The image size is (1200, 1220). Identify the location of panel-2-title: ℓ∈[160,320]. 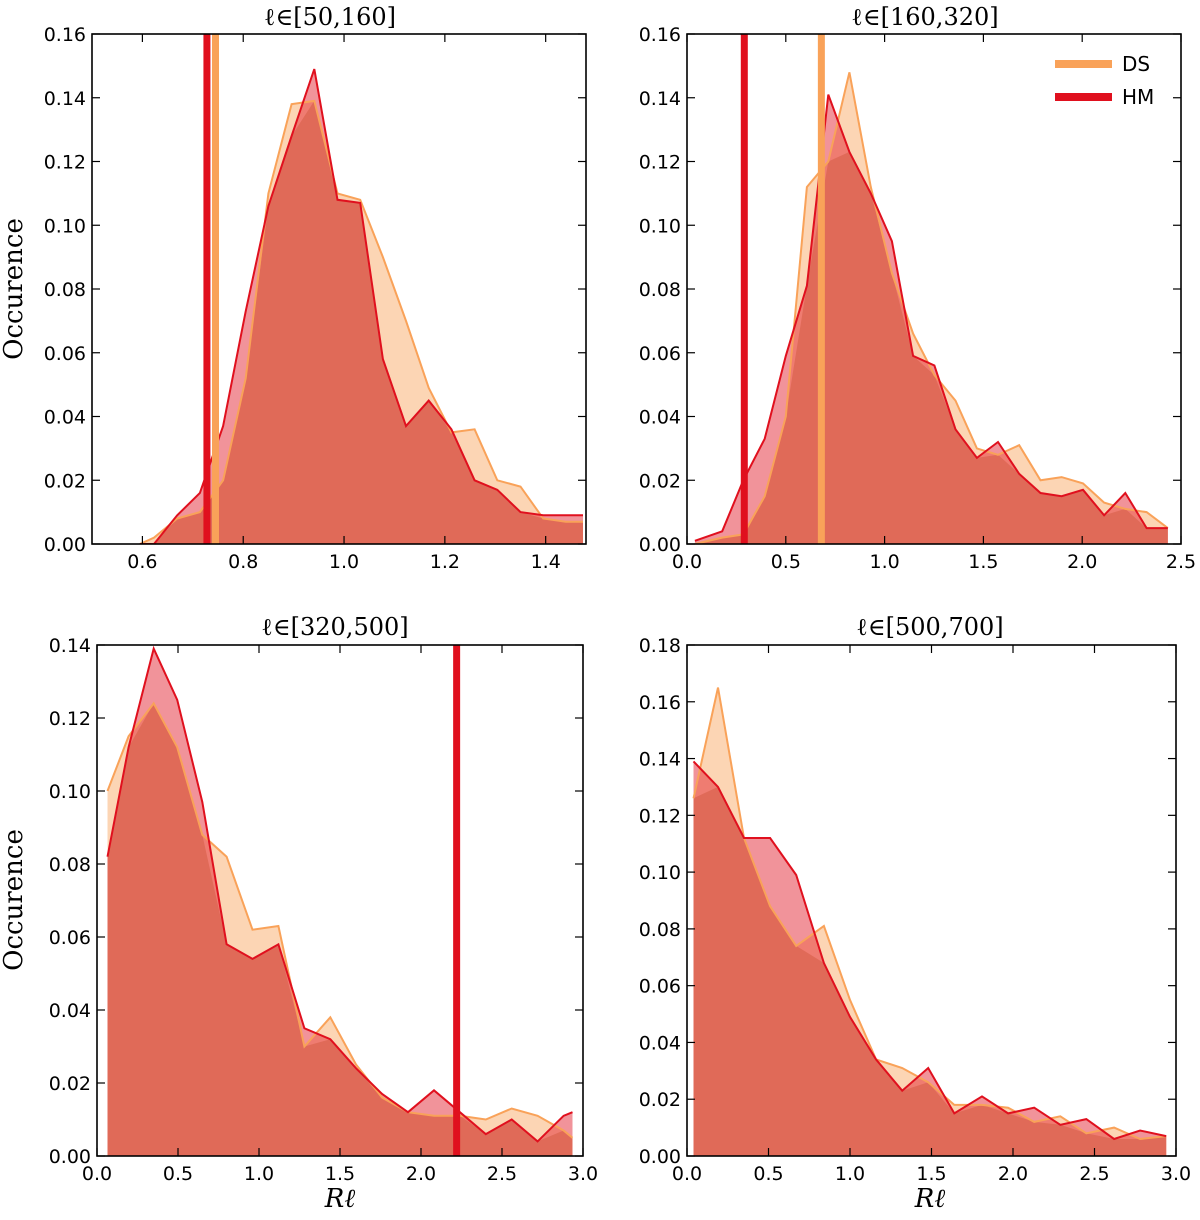
(924, 17).